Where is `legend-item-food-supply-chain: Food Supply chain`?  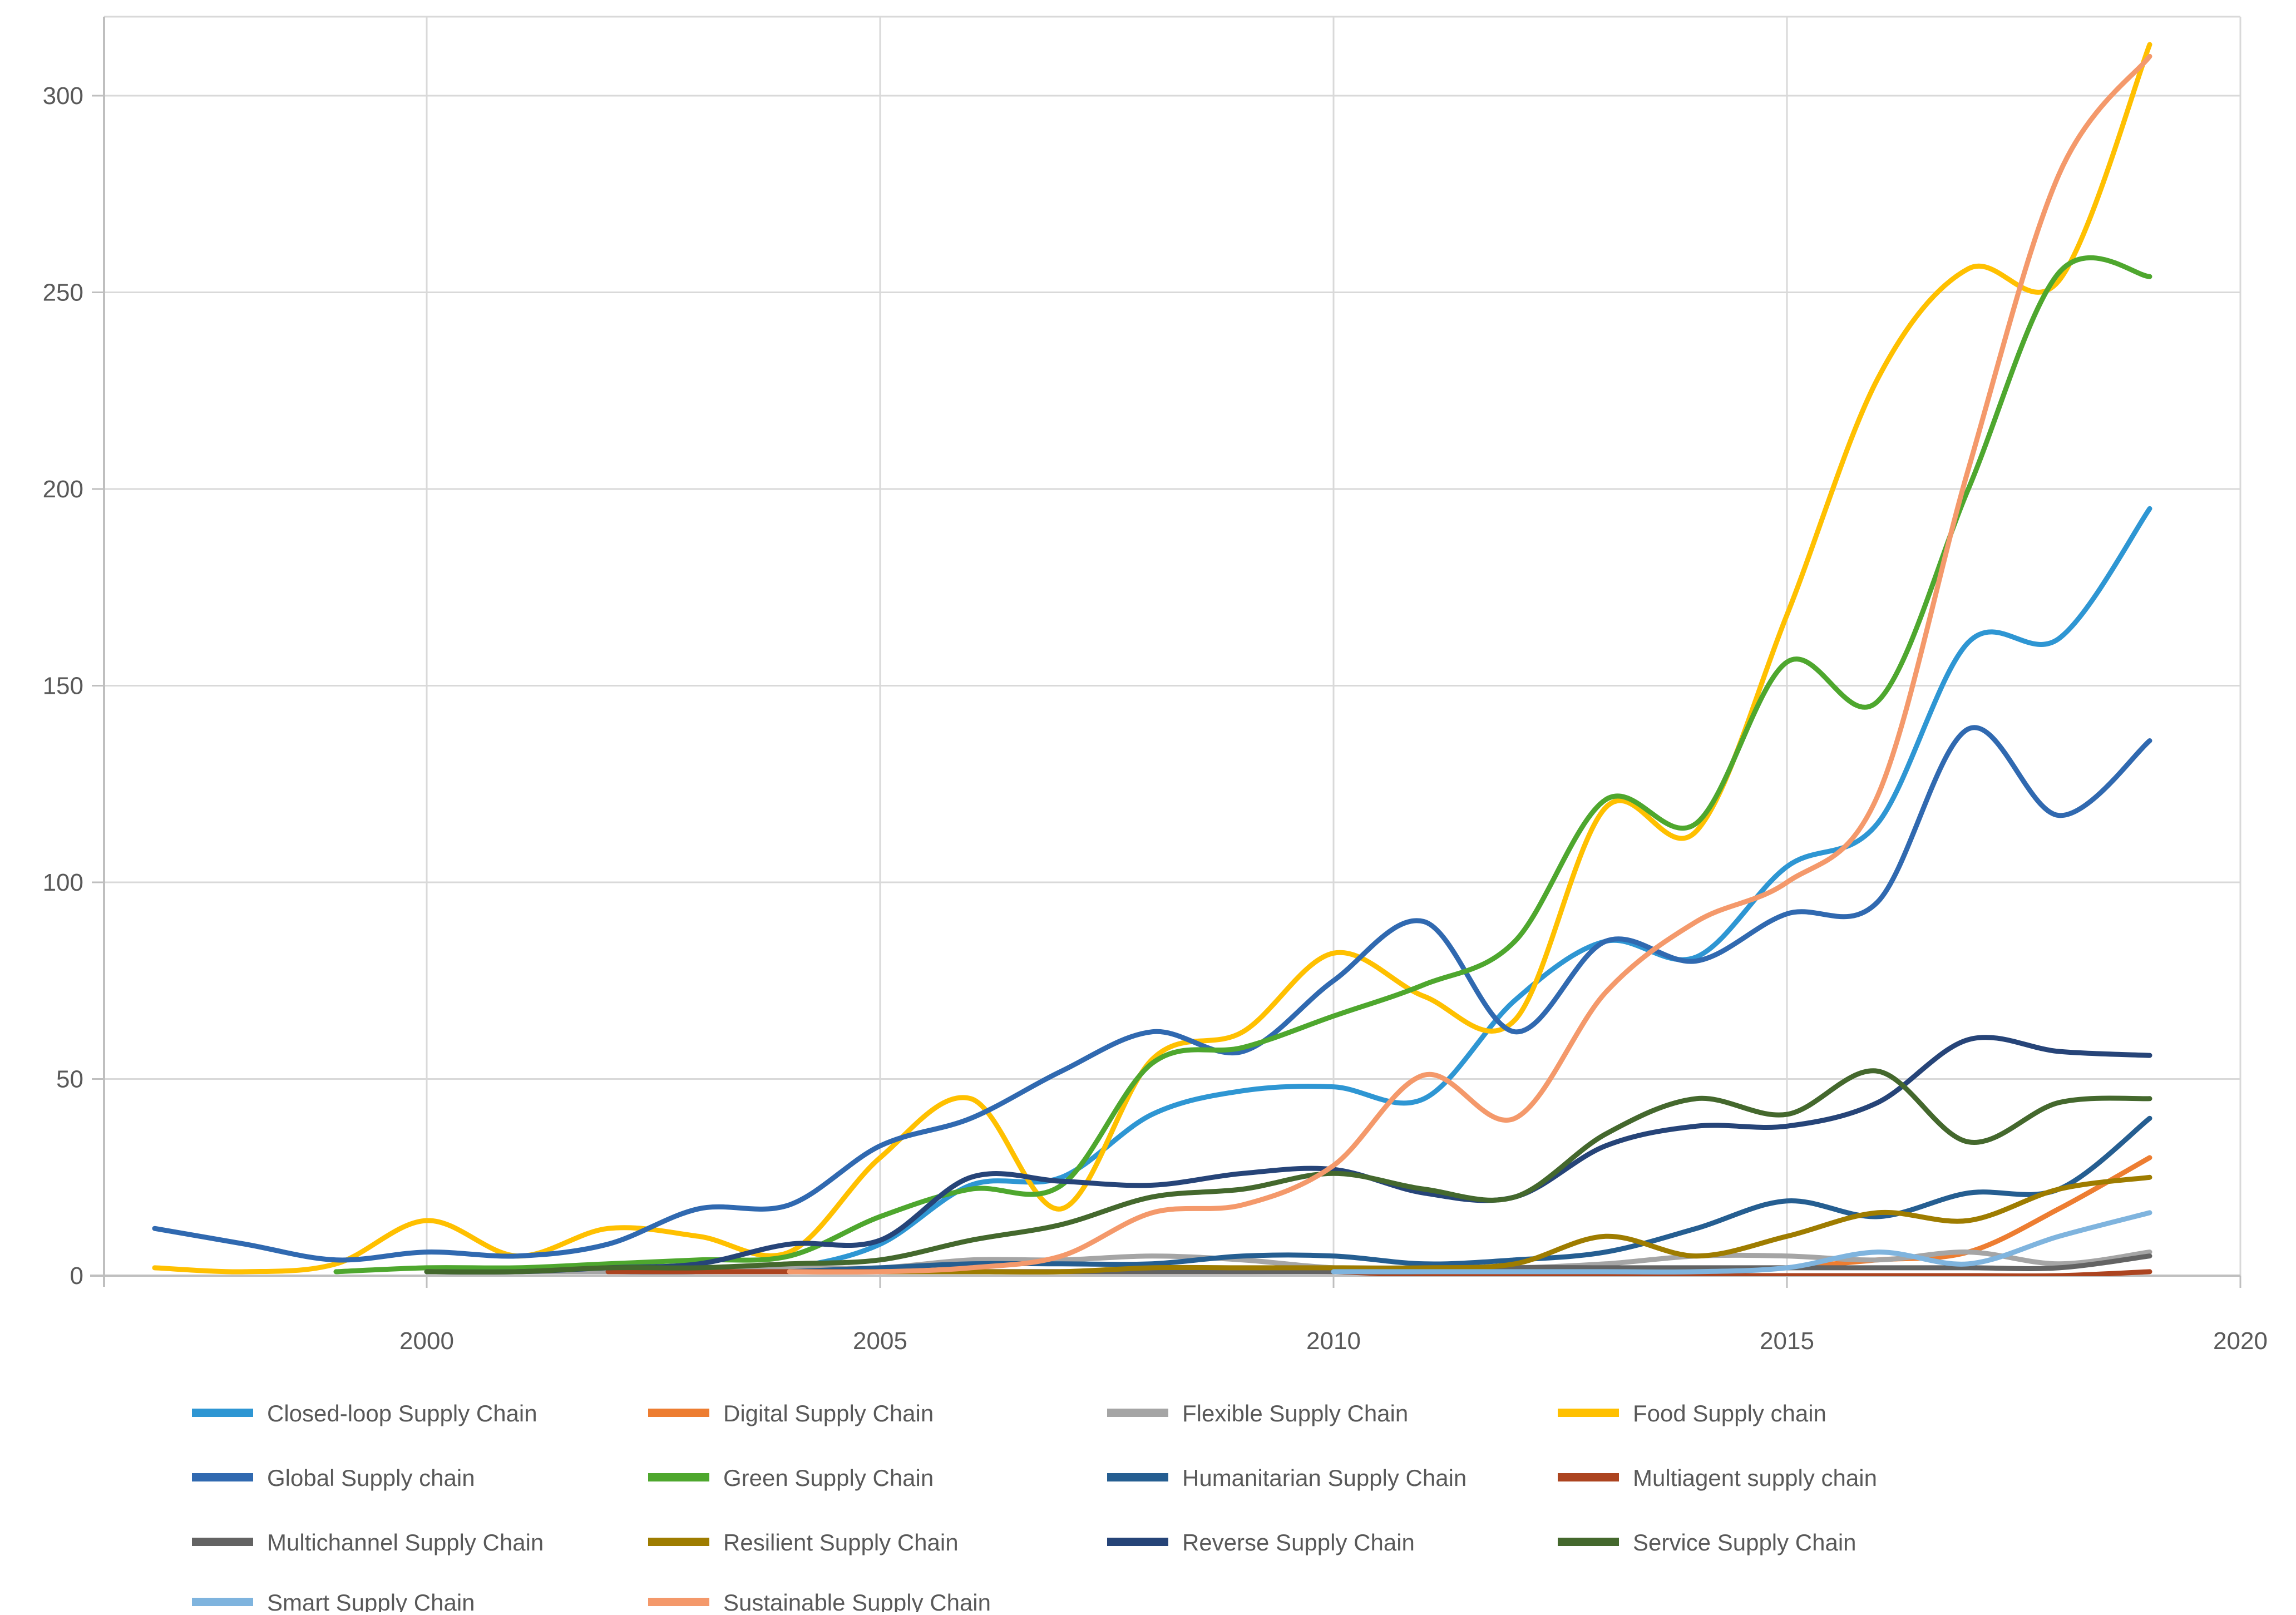 legend-item-food-supply-chain: Food Supply chain is located at coordinates (1692, 1413).